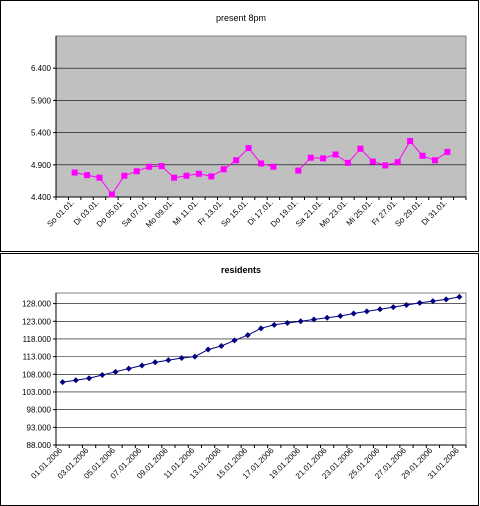 This screenshot has width=480, height=506. What do you see at coordinates (36, 321) in the screenshot?
I see `y-tick-label: 123.000` at bounding box center [36, 321].